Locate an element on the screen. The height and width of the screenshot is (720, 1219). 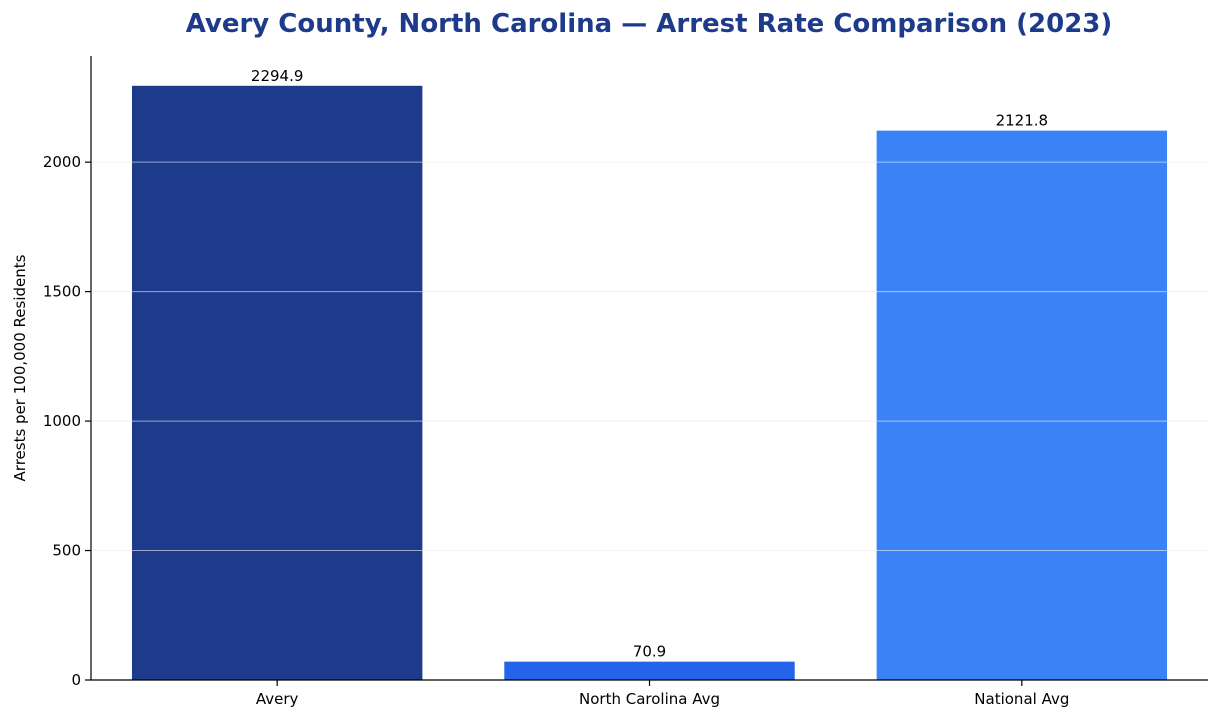
y-tick-label: 2000 is located at coordinates (62, 162).